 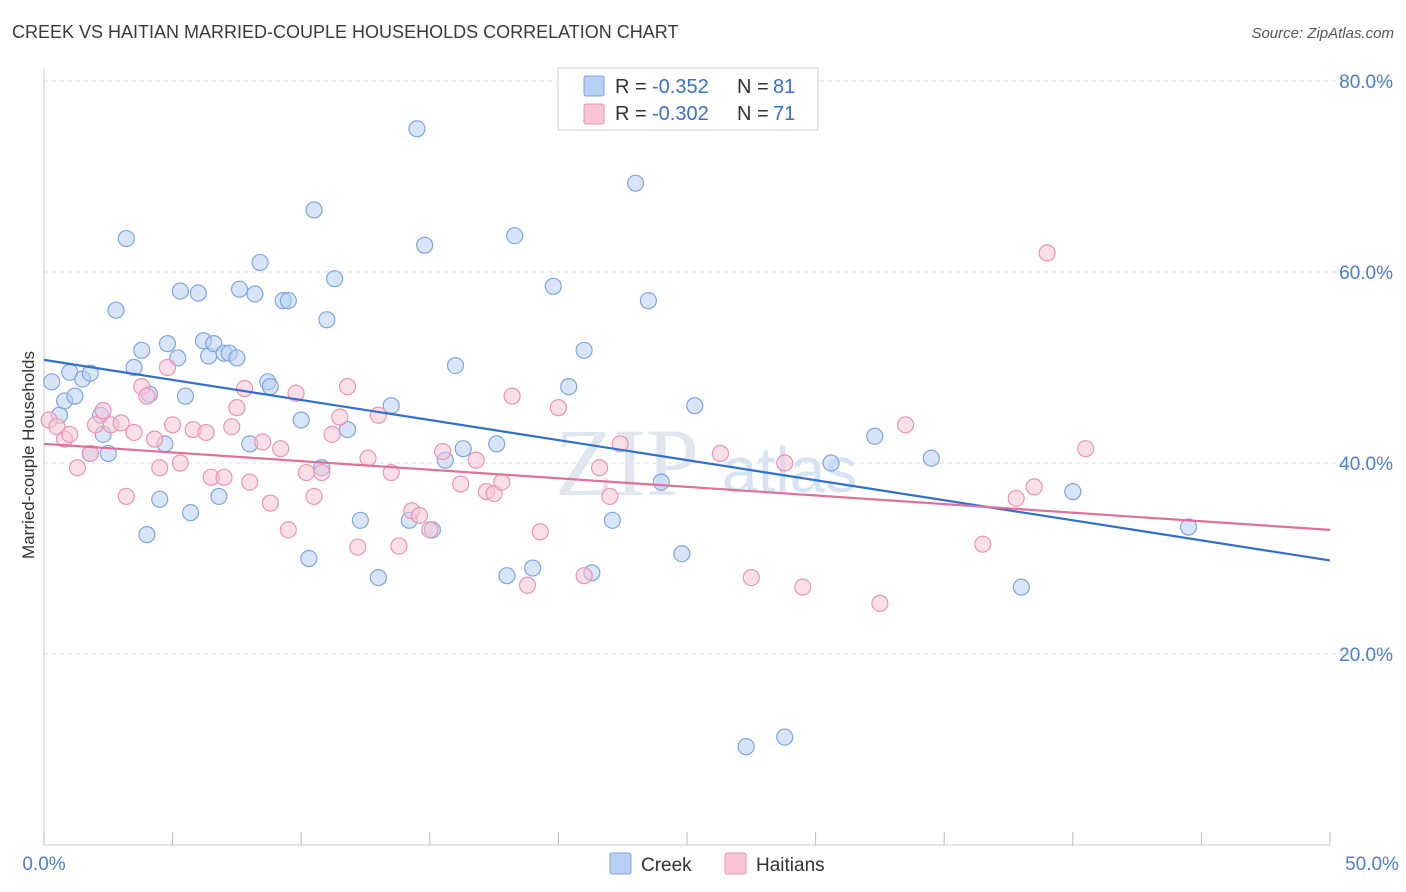 What do you see at coordinates (666, 865) in the screenshot?
I see `bottom-legend-label-creek: Creek` at bounding box center [666, 865].